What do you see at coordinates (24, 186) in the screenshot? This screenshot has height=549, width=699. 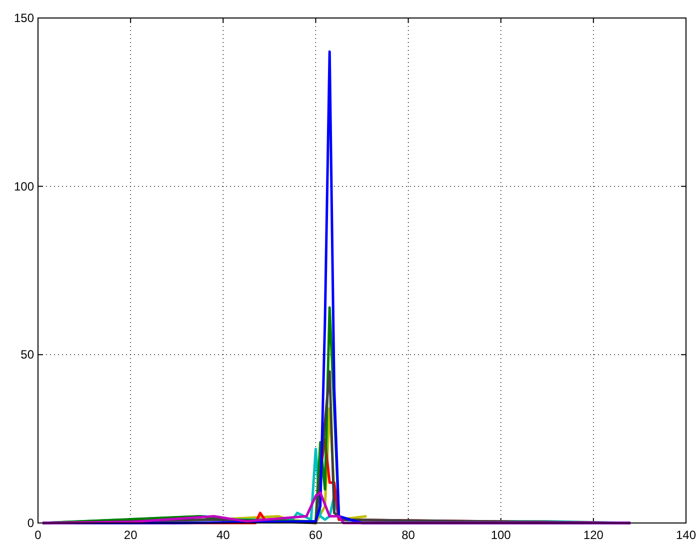 I see `y-tick-label: 100` at bounding box center [24, 186].